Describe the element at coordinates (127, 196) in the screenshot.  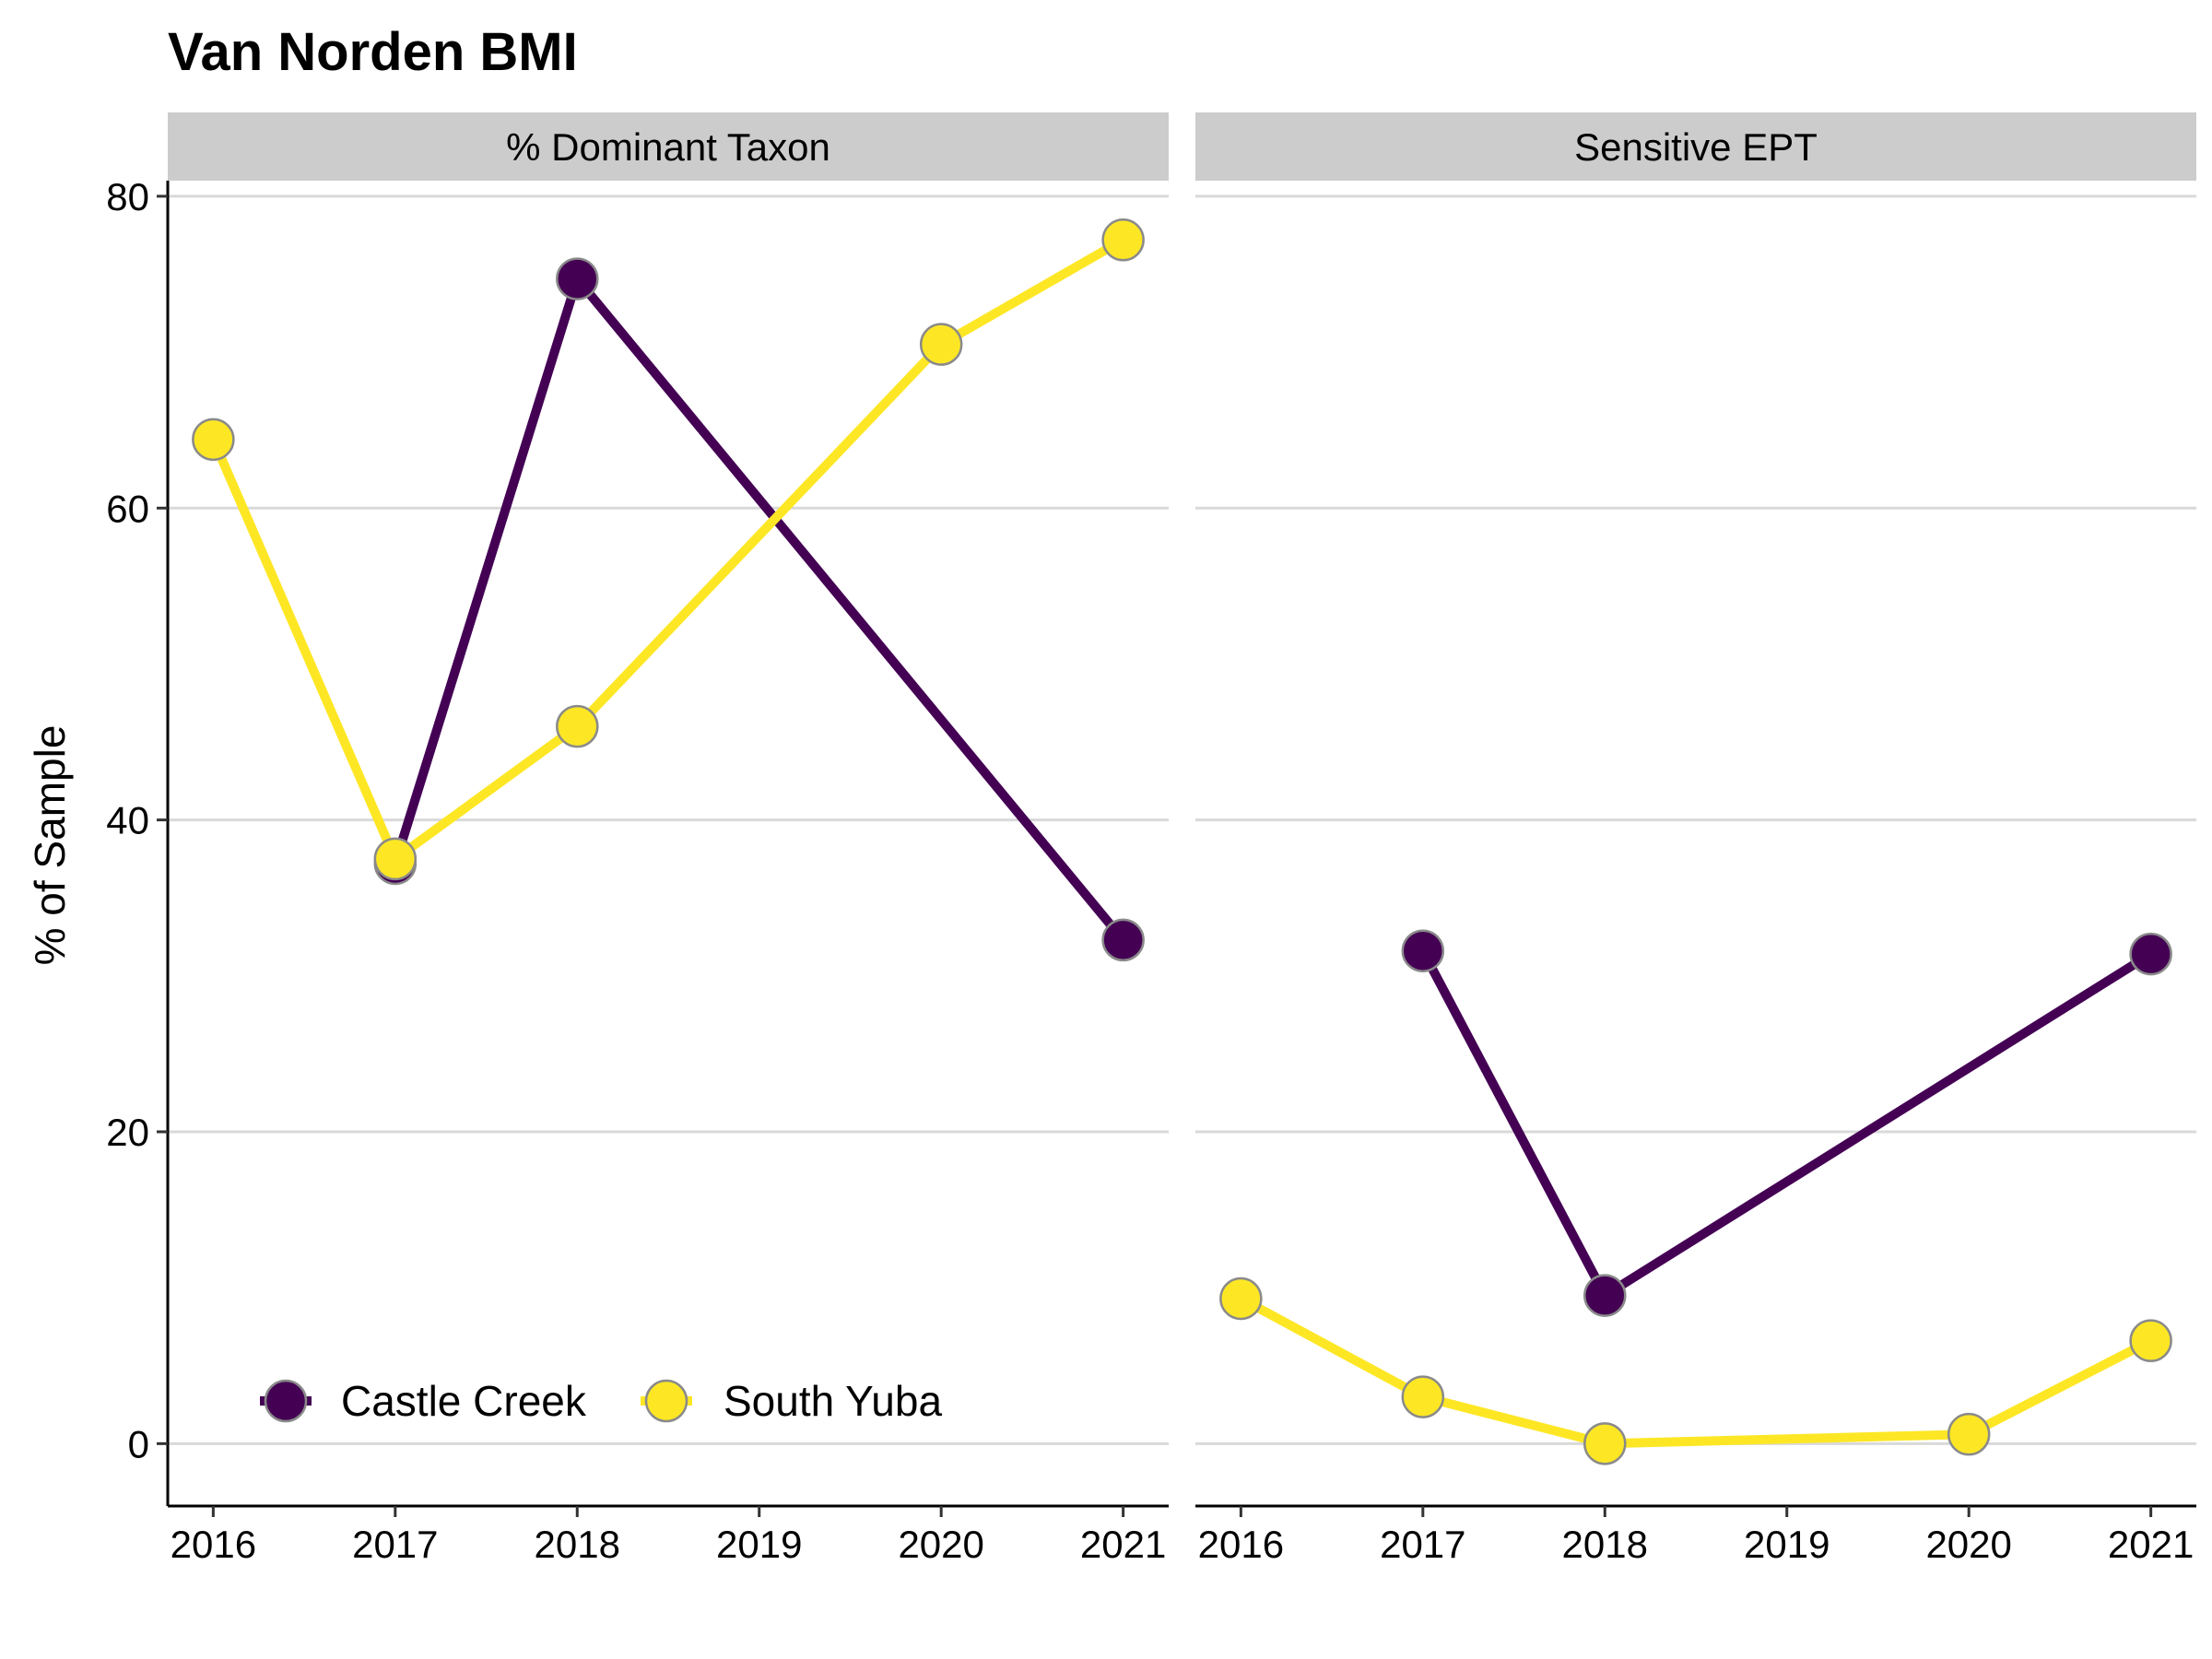
I see `y-tick-label: 80` at that location.